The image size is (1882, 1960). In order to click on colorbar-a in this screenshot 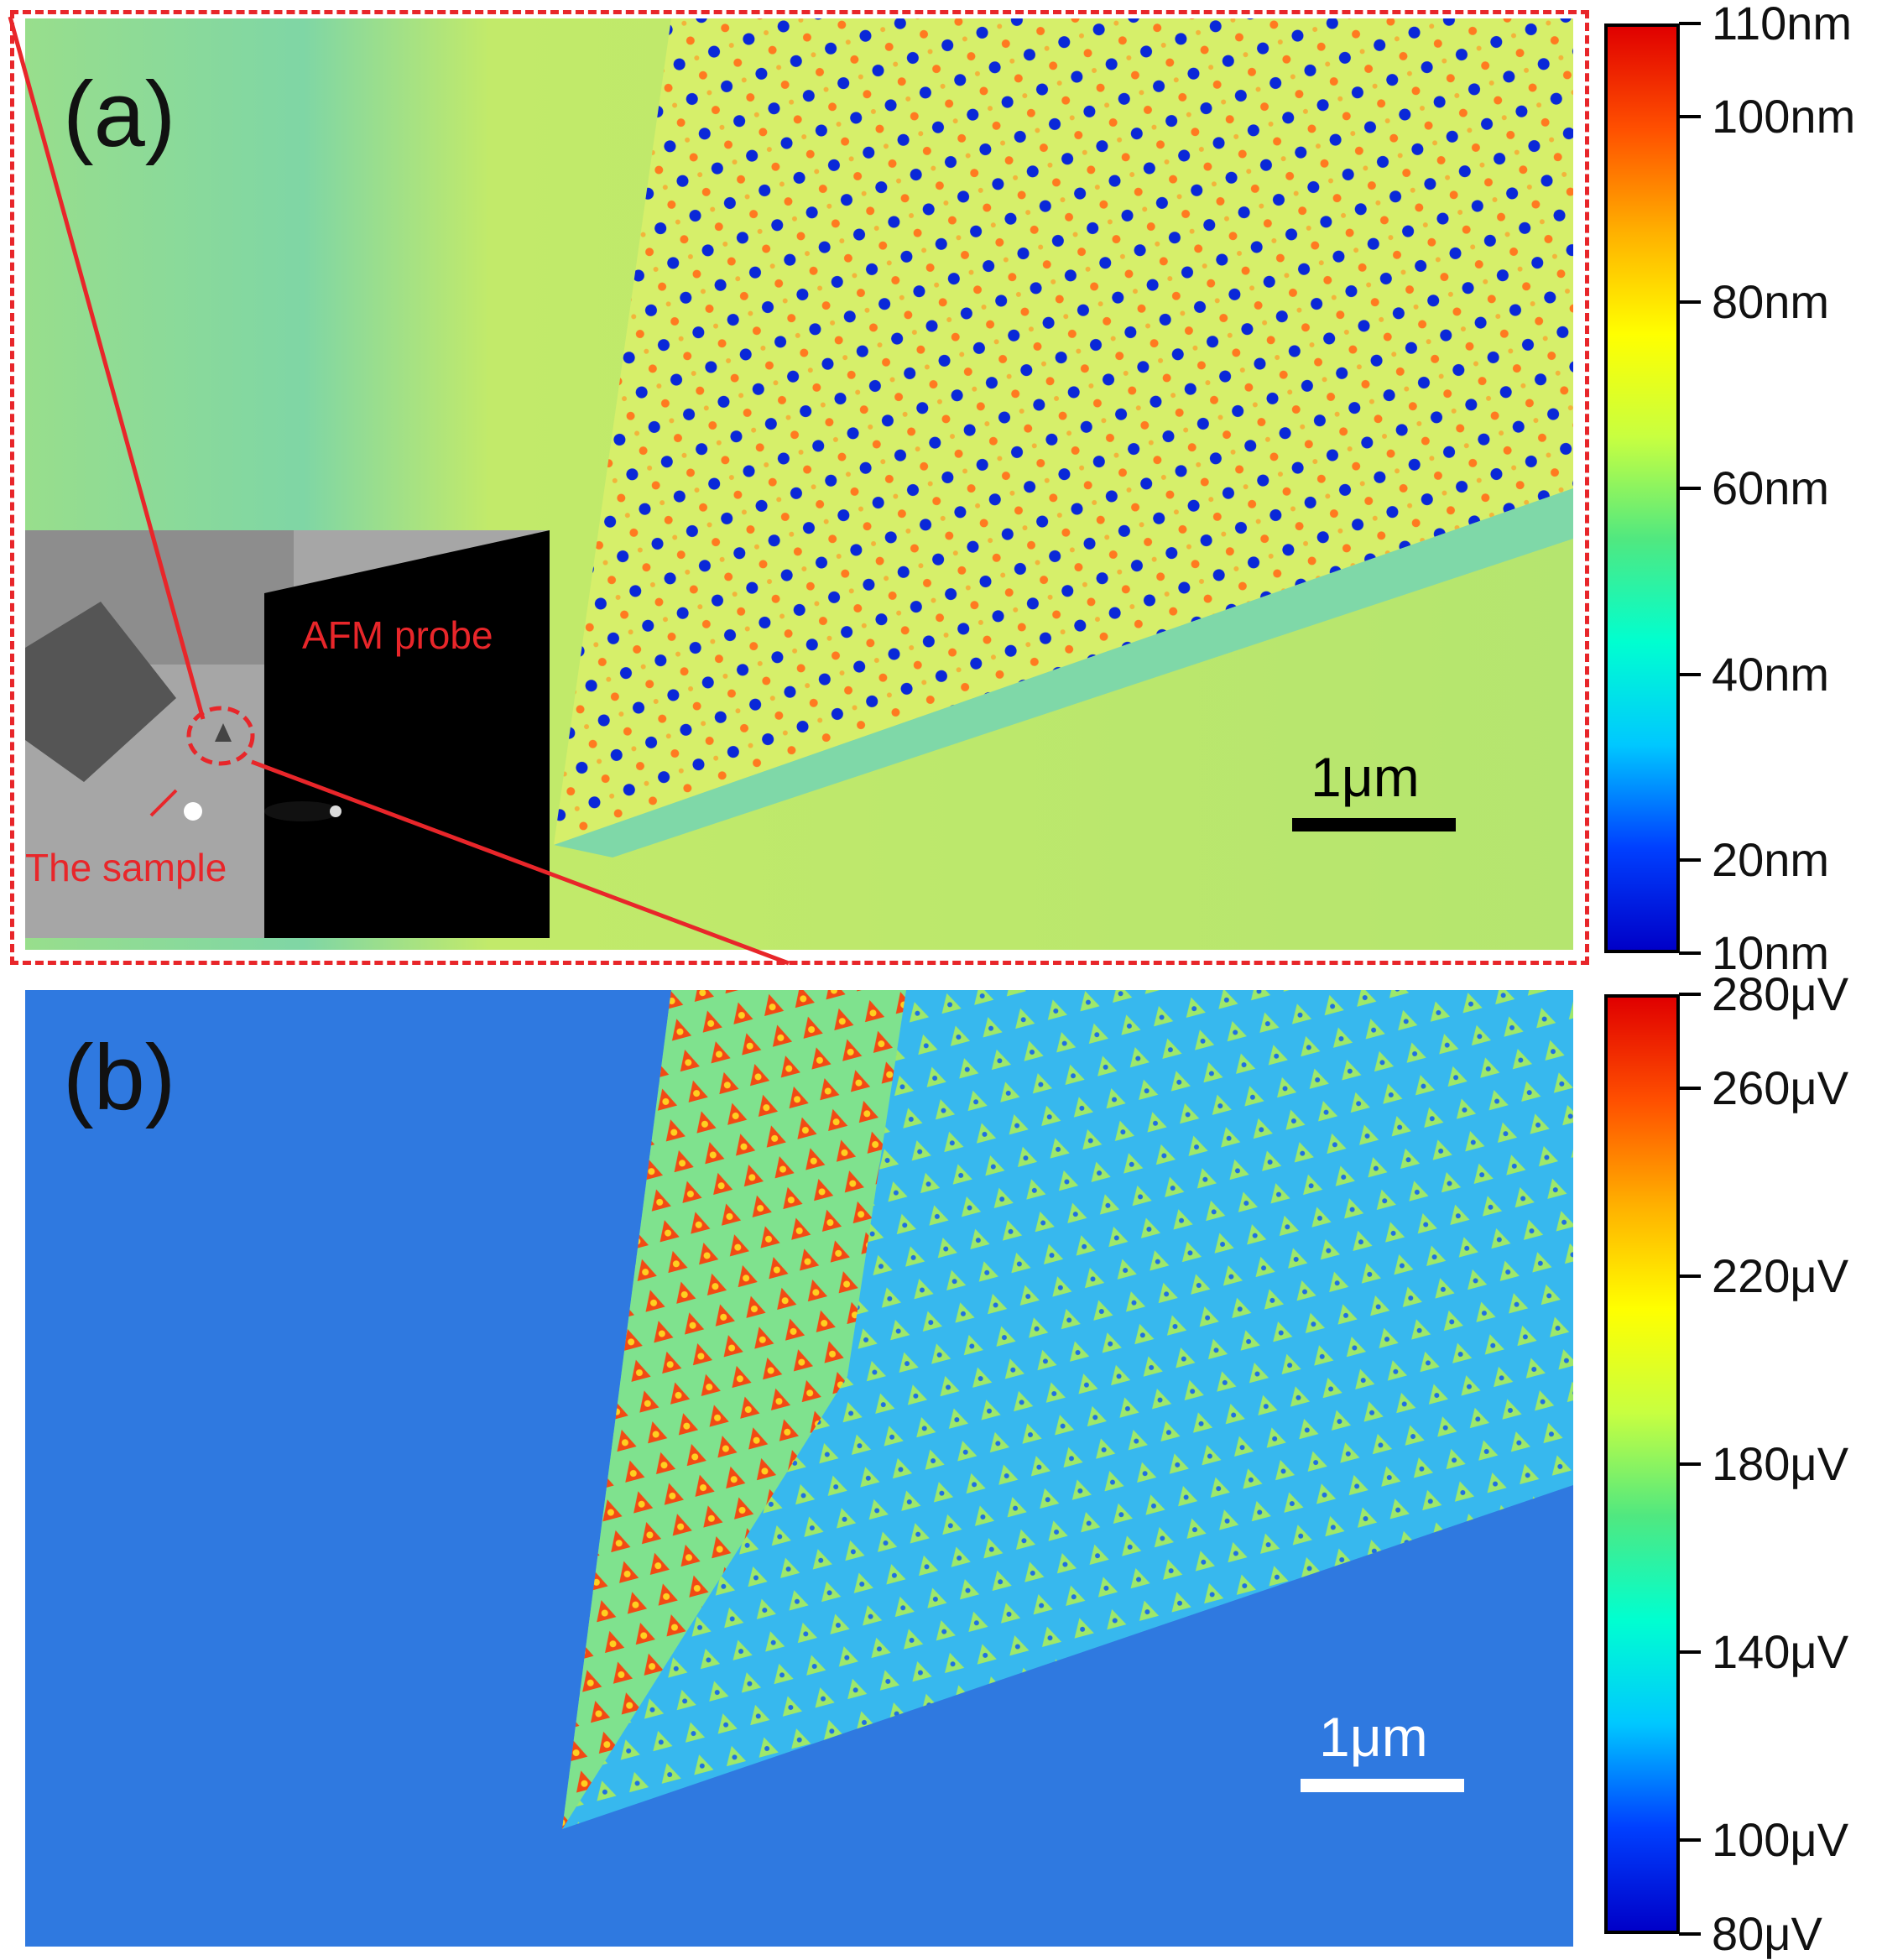, I will do `click(1642, 488)`.